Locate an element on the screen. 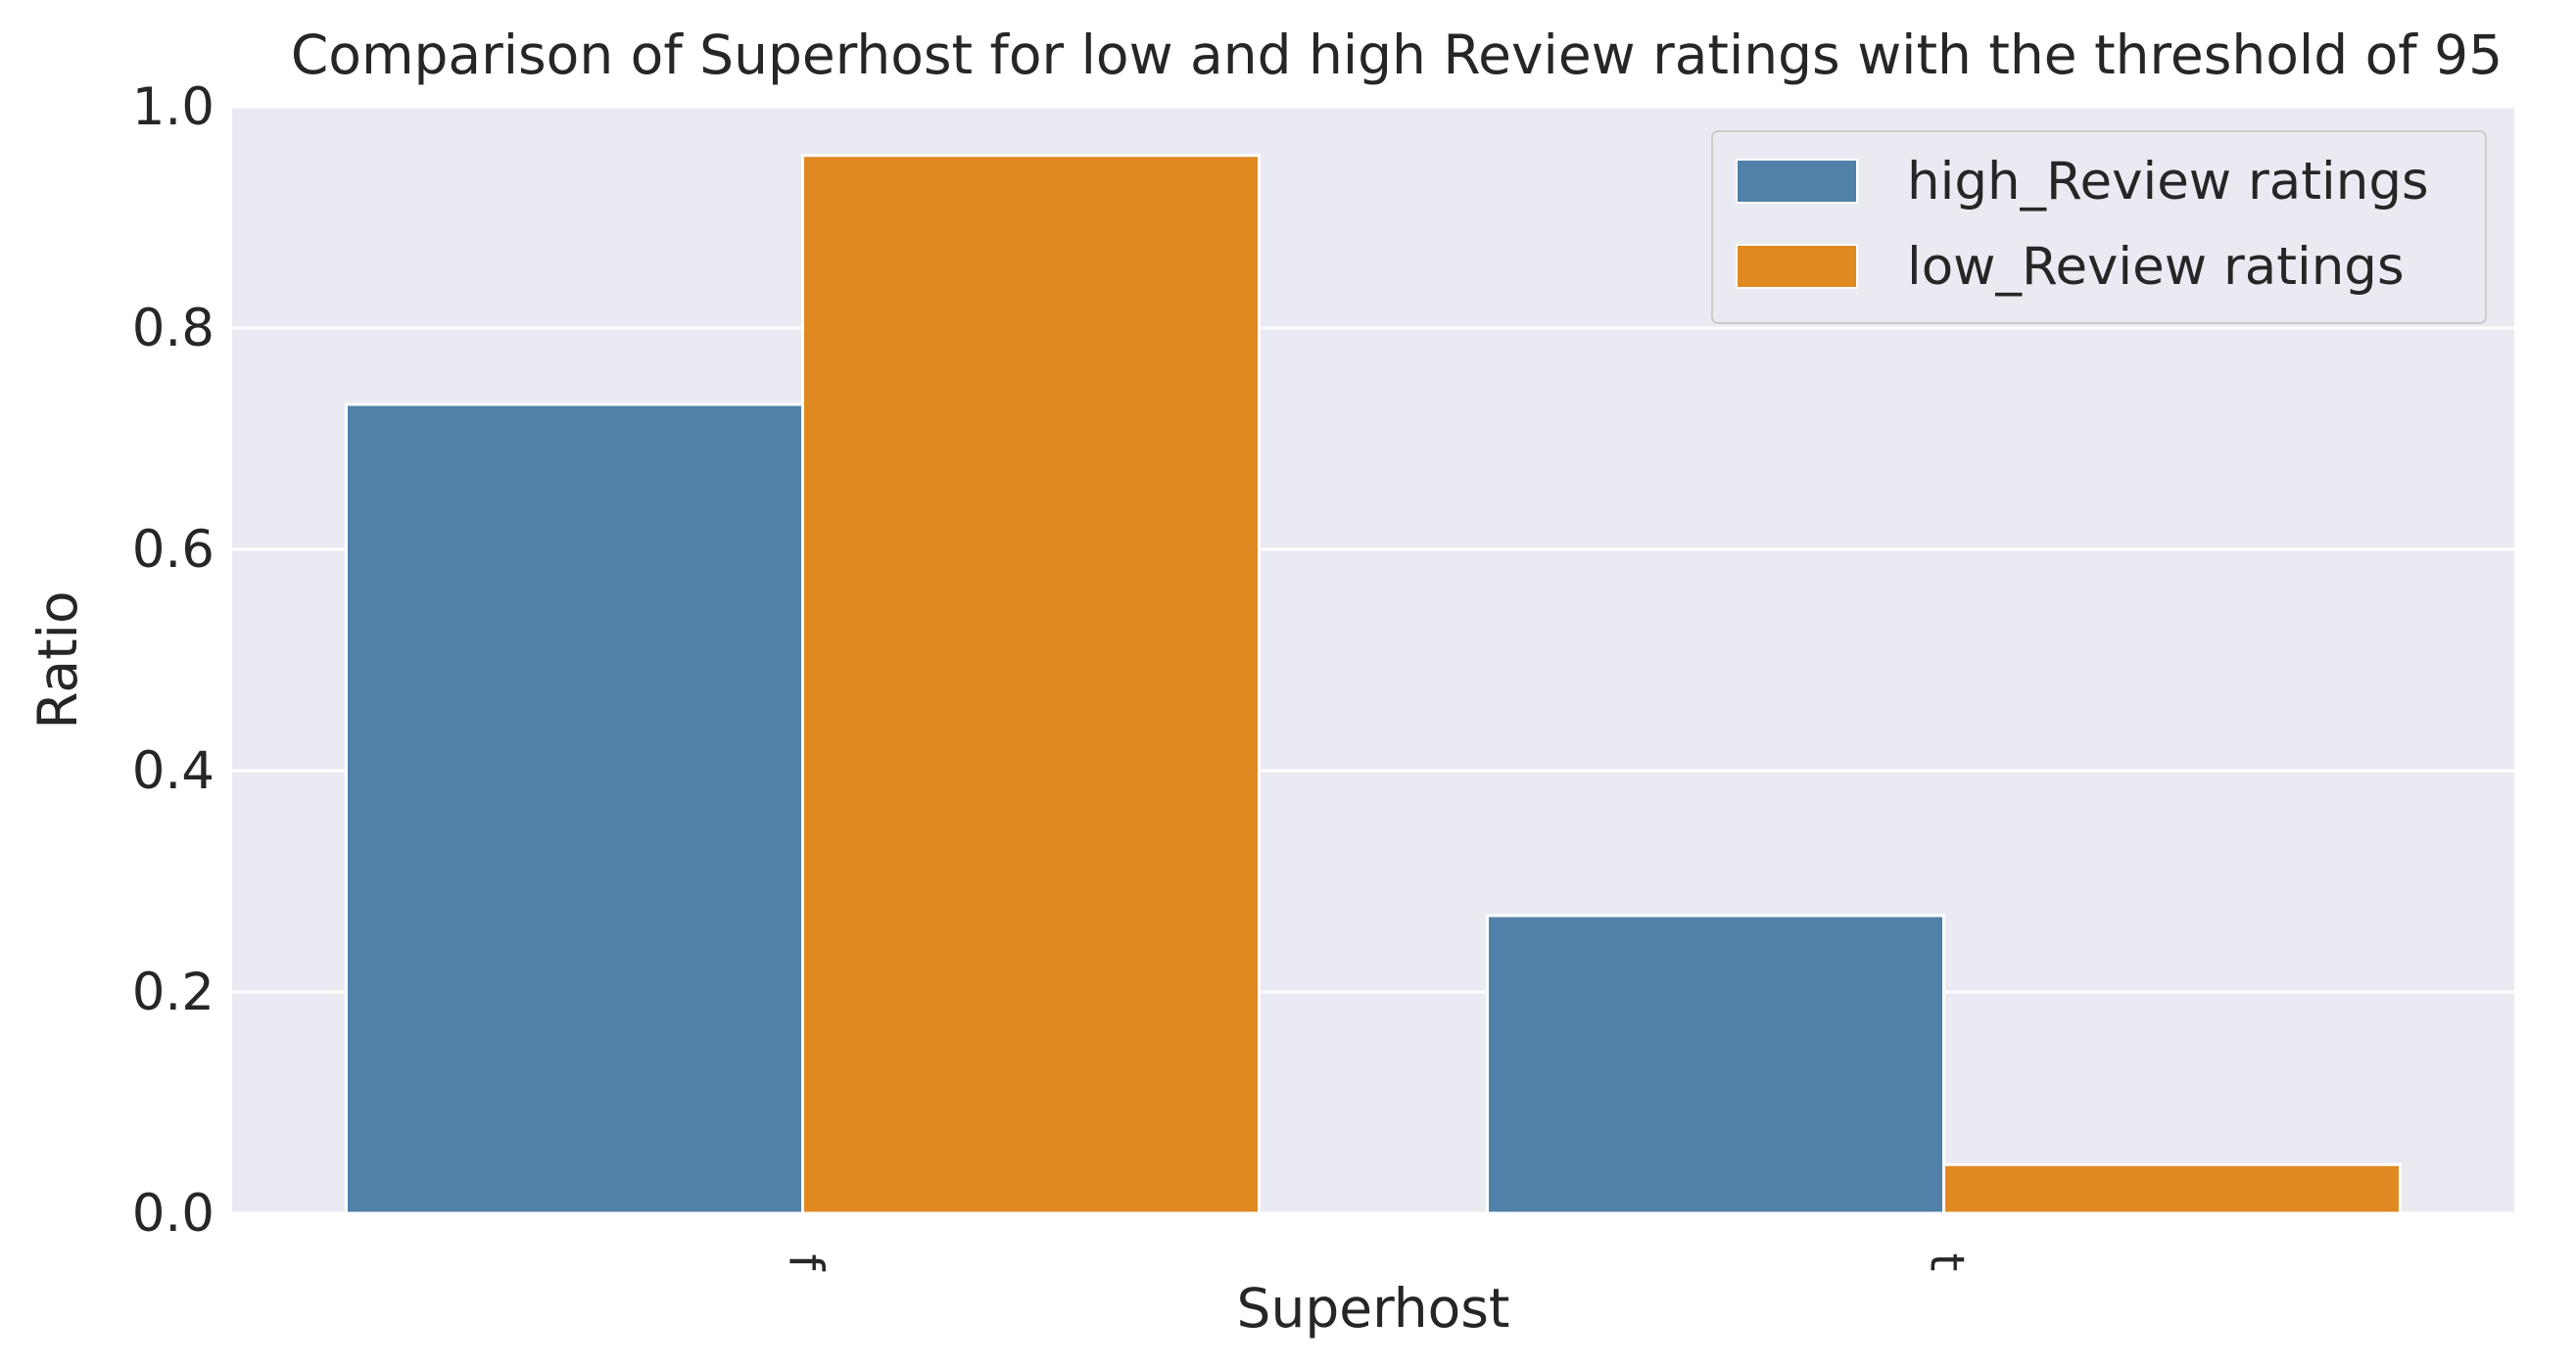 The height and width of the screenshot is (1367, 2576). bar-t-low-review-ratings is located at coordinates (2172, 1188).